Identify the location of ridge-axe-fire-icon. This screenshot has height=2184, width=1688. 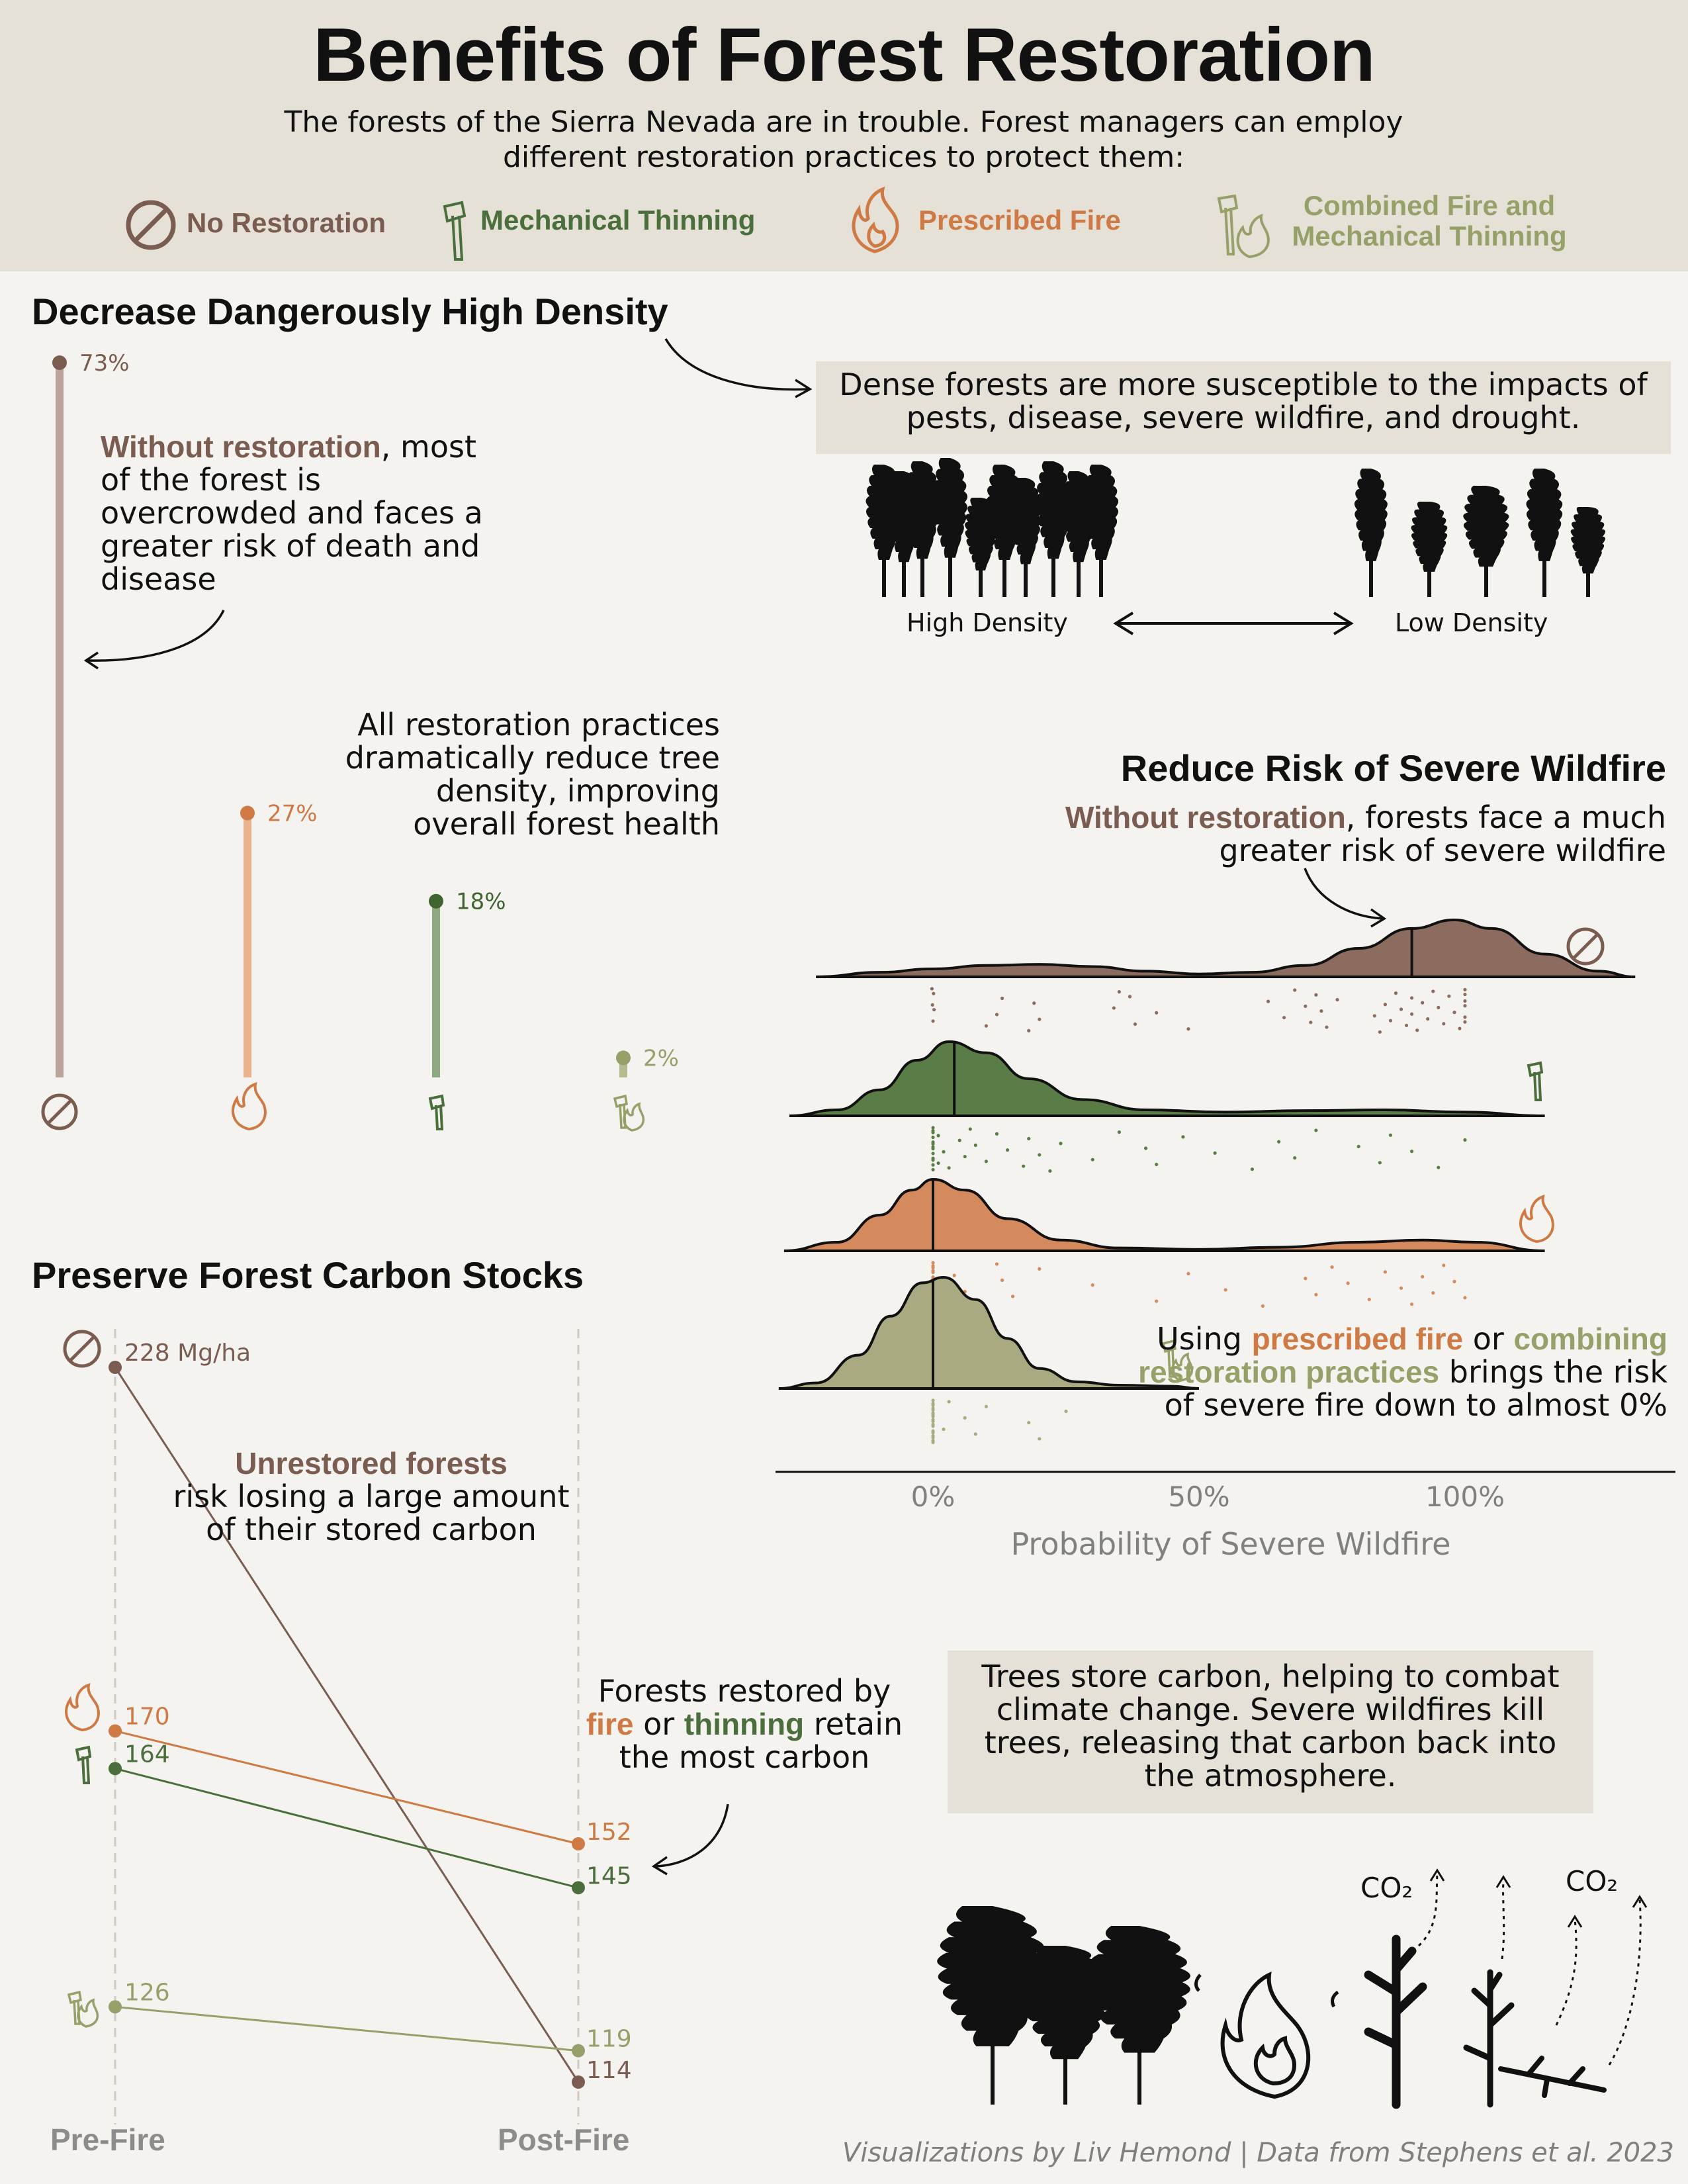
(1177, 1360).